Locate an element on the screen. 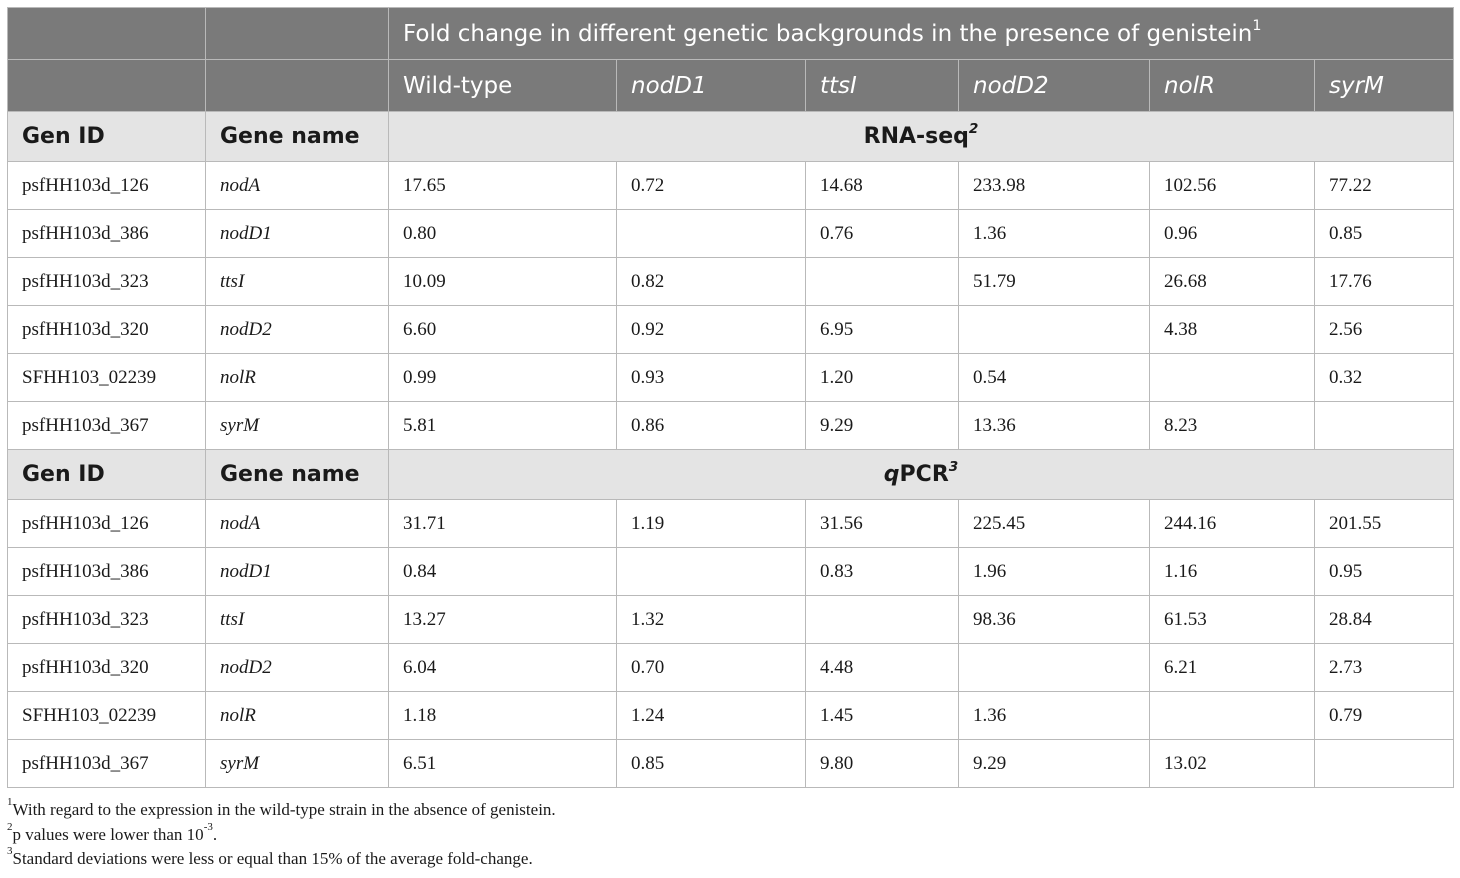 This screenshot has width=1460, height=878. fold-change-cell: 9.29 is located at coordinates (882, 425).